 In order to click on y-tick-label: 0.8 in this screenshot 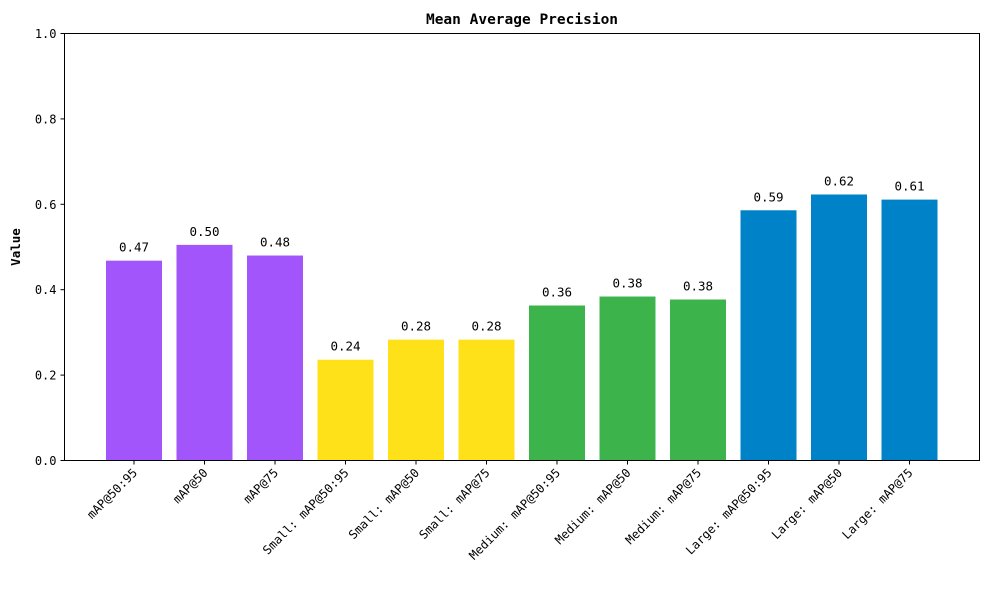, I will do `click(46, 119)`.